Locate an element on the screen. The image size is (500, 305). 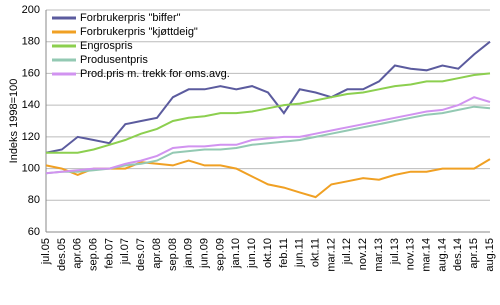
y-tick-label: 180 is located at coordinates (31, 42).